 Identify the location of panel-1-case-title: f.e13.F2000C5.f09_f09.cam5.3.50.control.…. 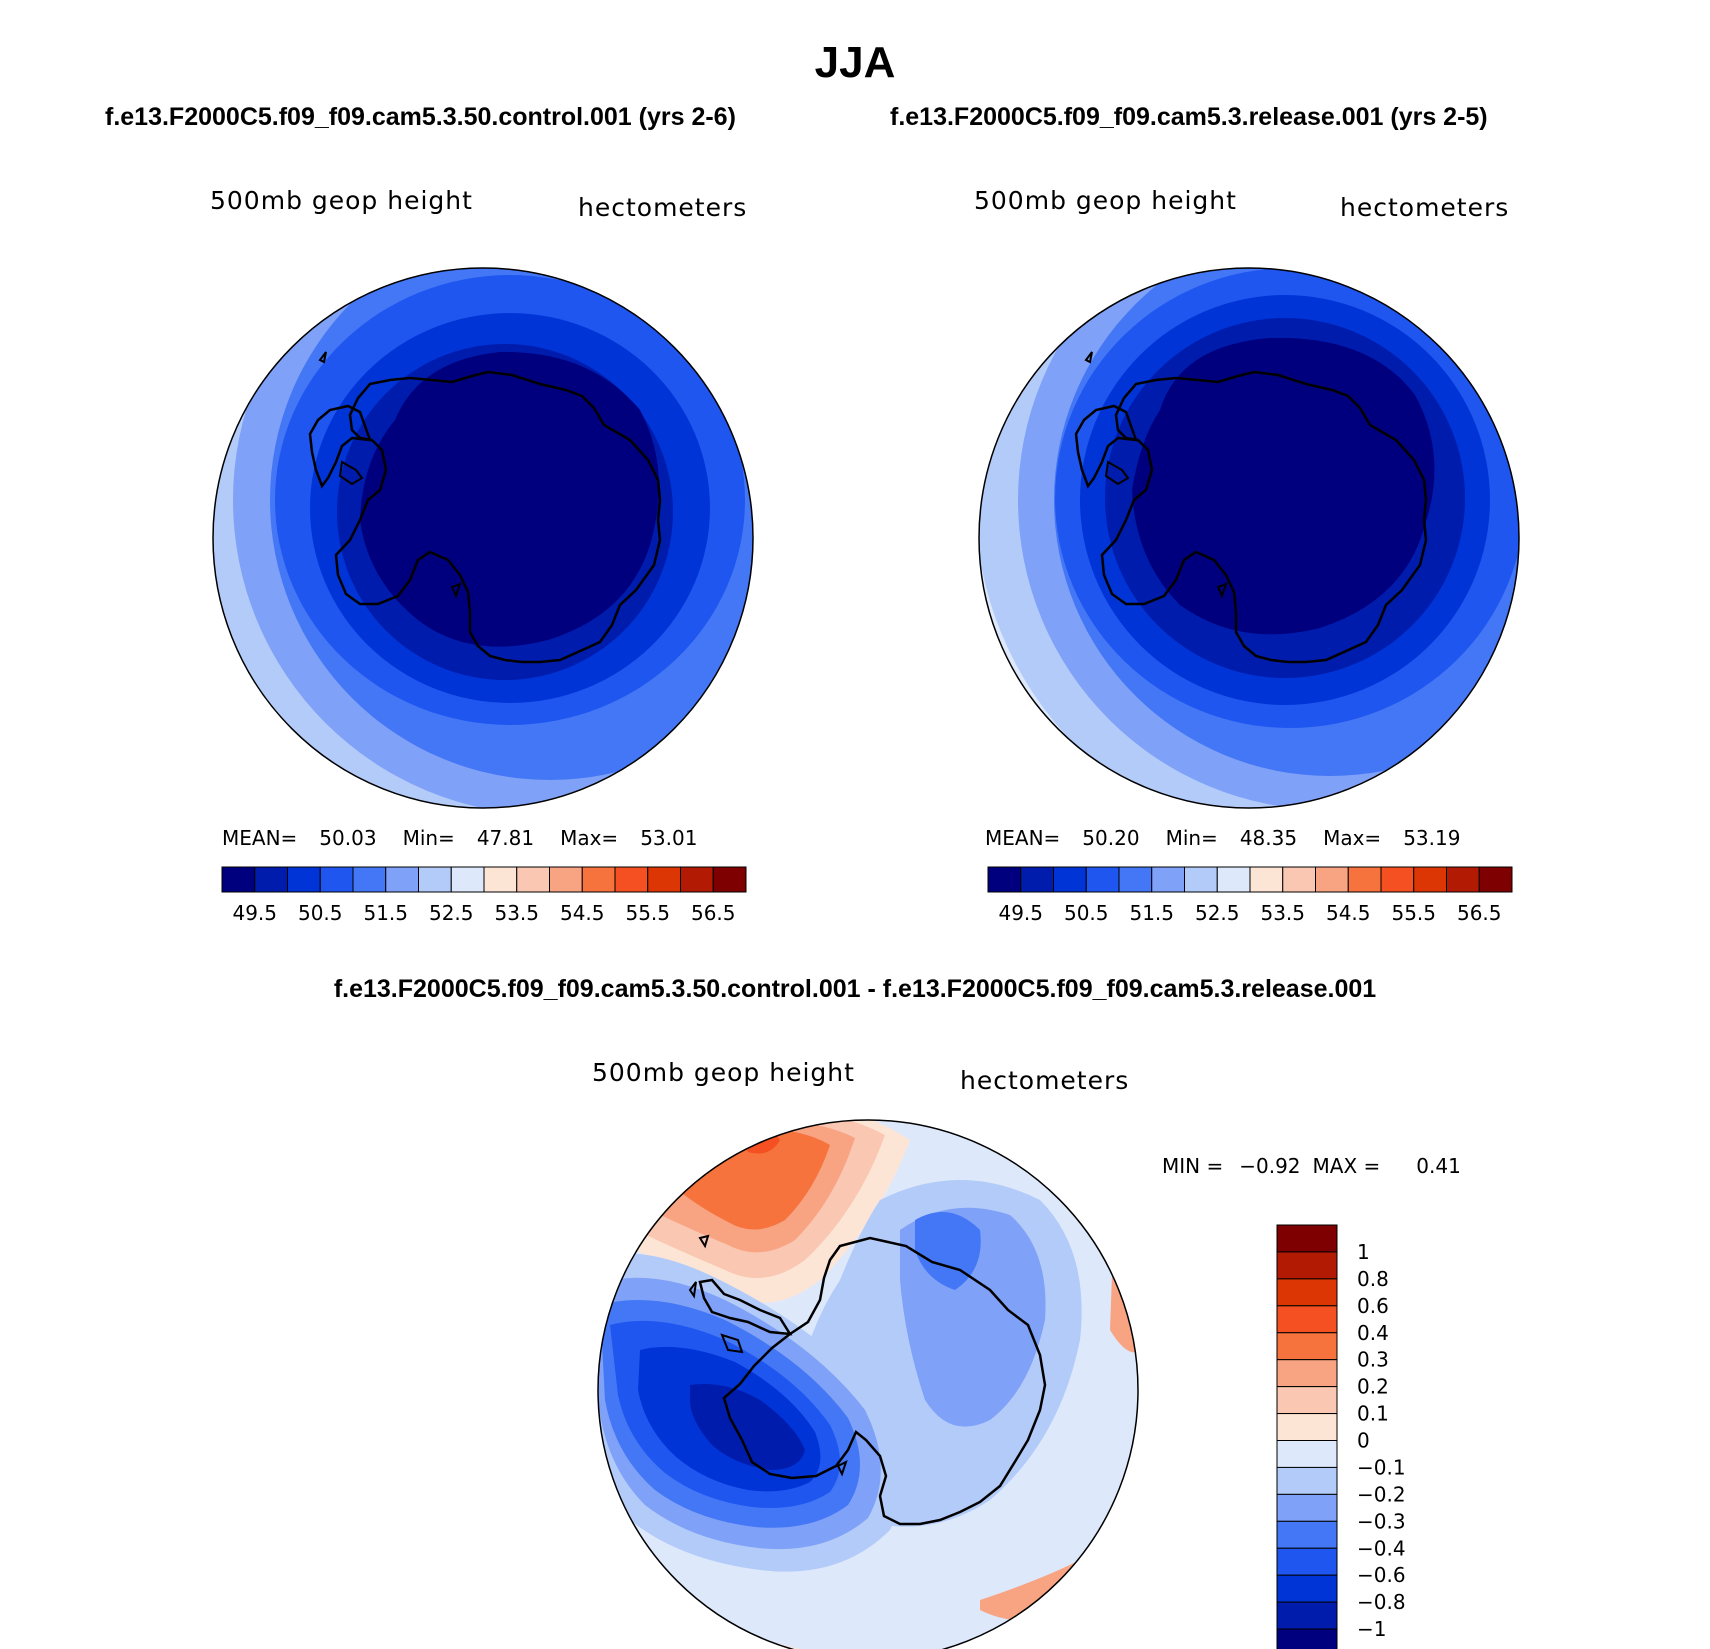
(420, 117).